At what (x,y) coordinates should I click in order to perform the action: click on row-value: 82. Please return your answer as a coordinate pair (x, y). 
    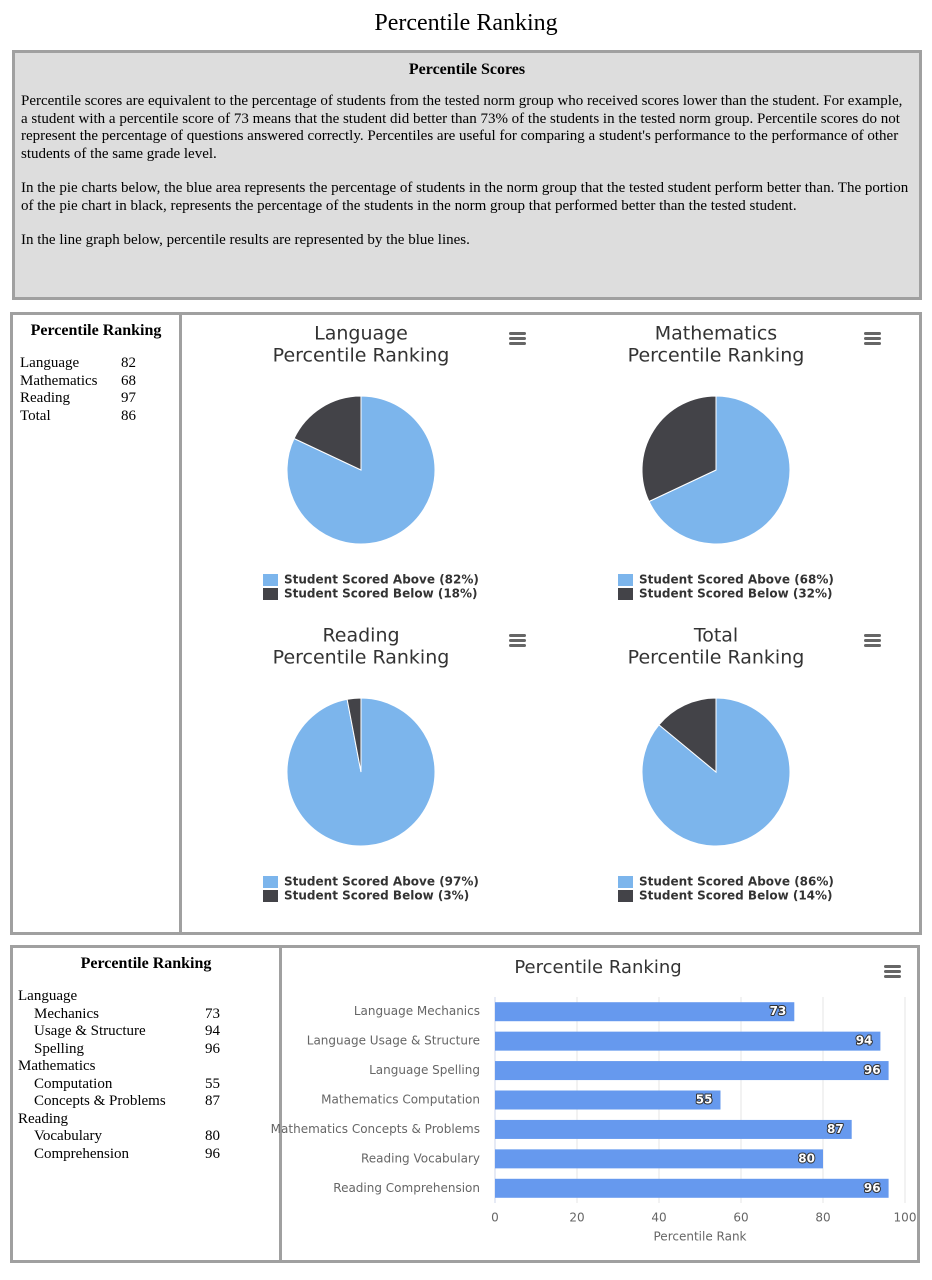
    Looking at the image, I should click on (128, 363).